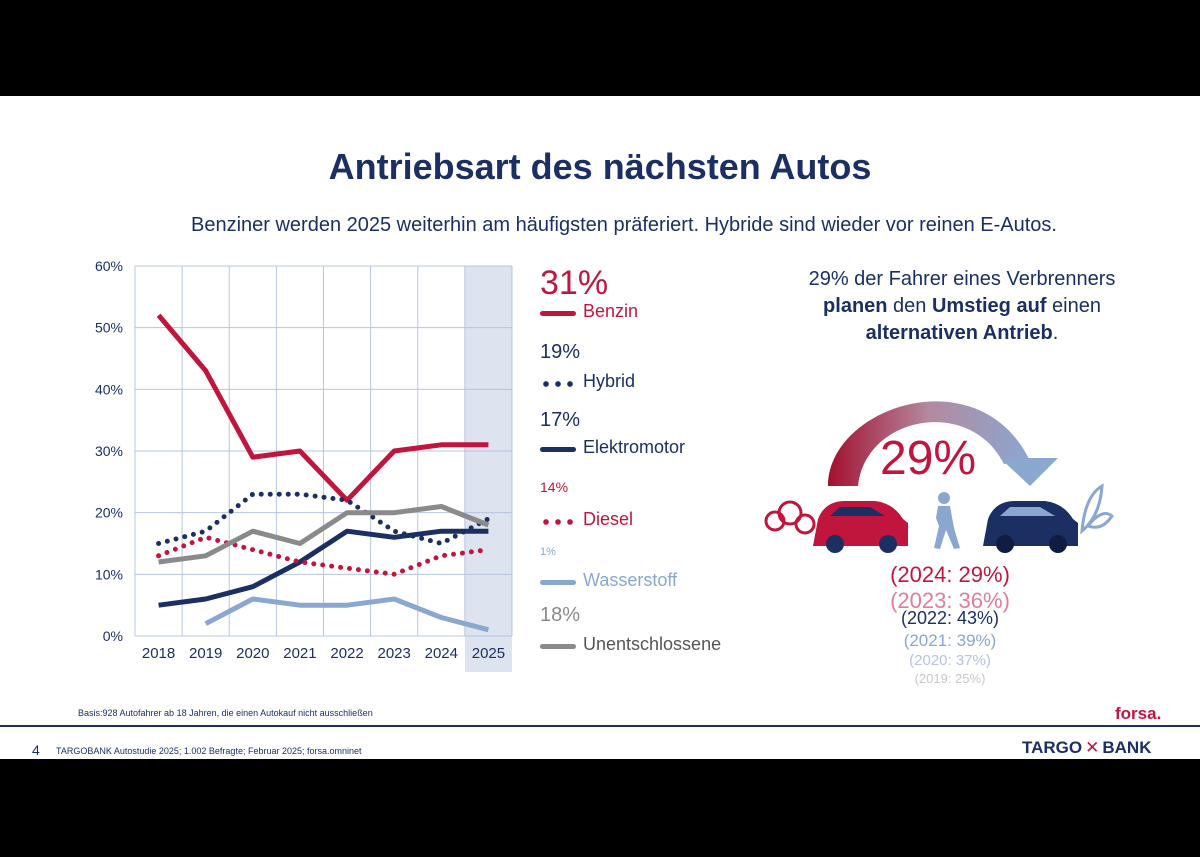 The image size is (1200, 857). I want to click on series-line-unentschlossene, so click(324, 534).